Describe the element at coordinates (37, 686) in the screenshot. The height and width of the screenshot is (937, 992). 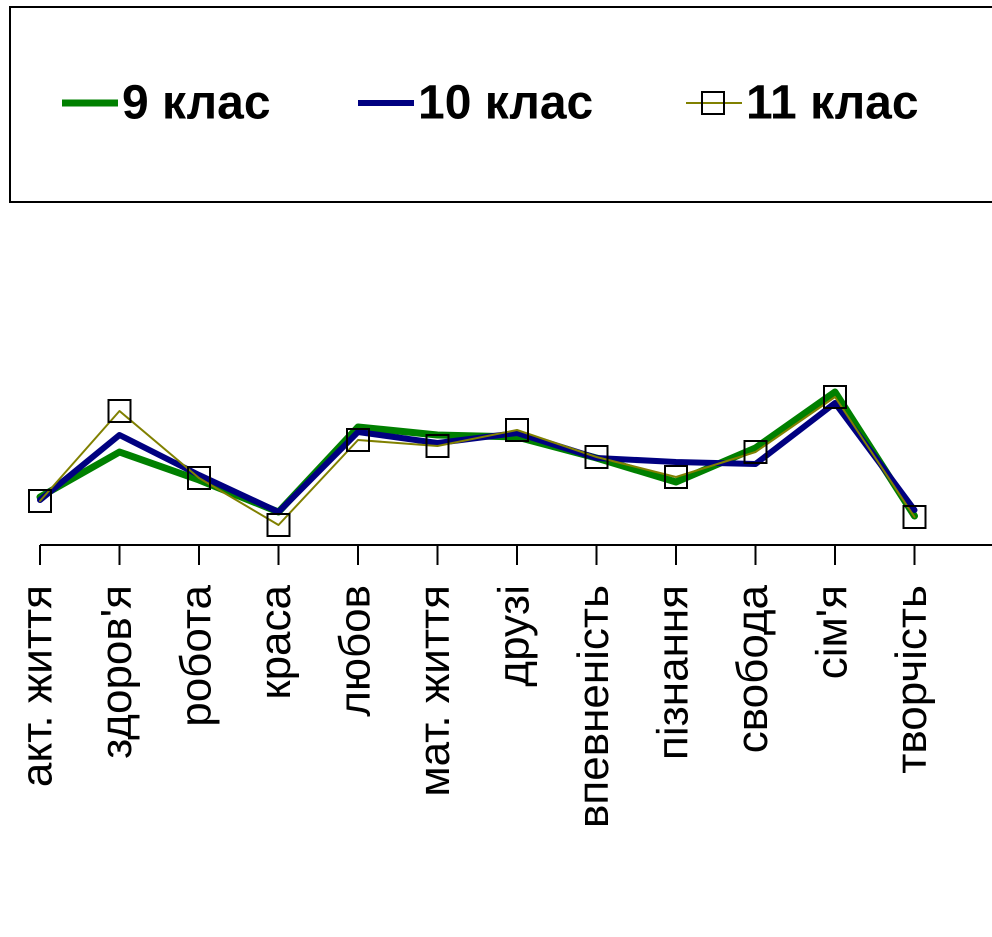
I see `x-tick-label: акт. життя` at that location.